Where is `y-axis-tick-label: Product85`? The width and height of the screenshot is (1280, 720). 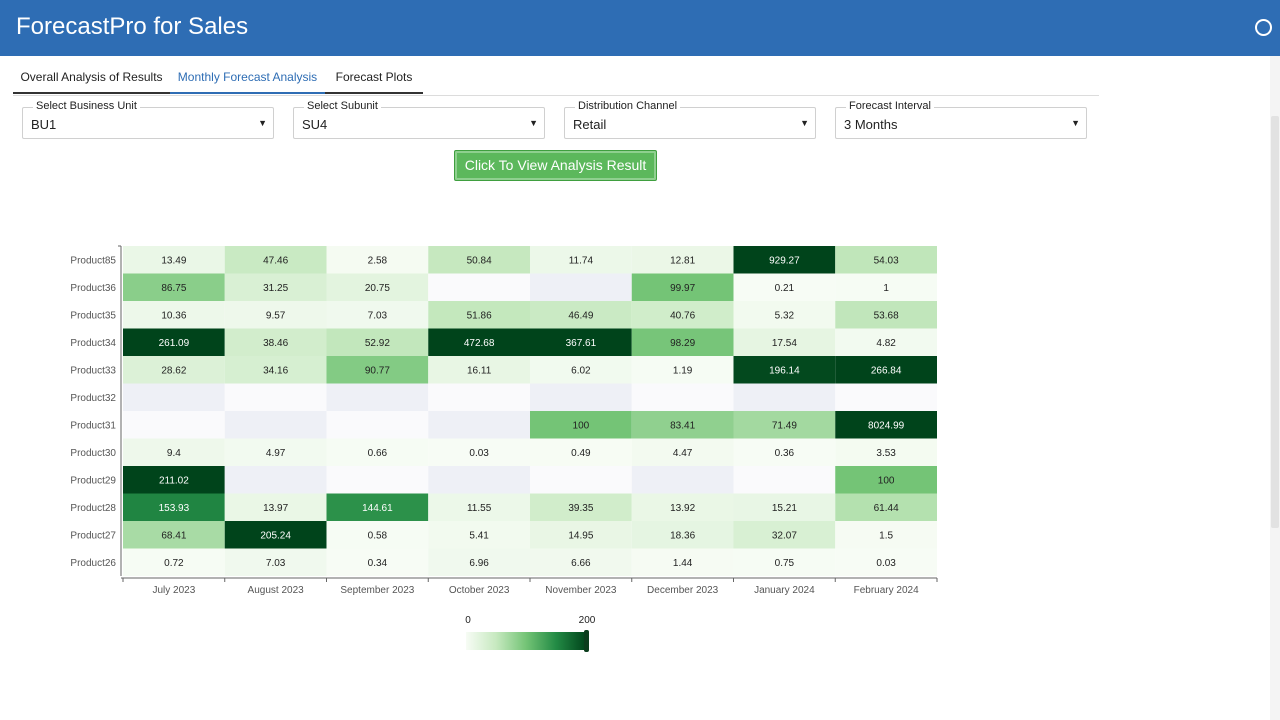
y-axis-tick-label: Product85 is located at coordinates (93, 260).